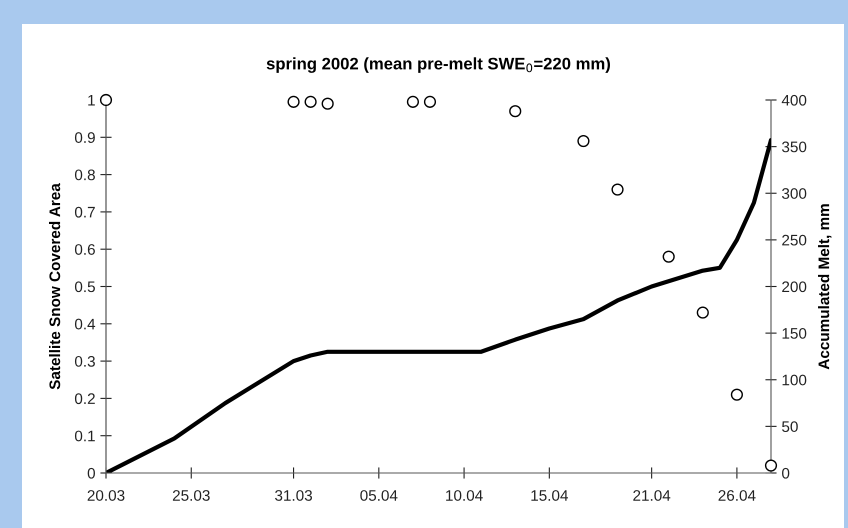  Describe the element at coordinates (84, 436) in the screenshot. I see `y-tick-label: 0.1` at that location.